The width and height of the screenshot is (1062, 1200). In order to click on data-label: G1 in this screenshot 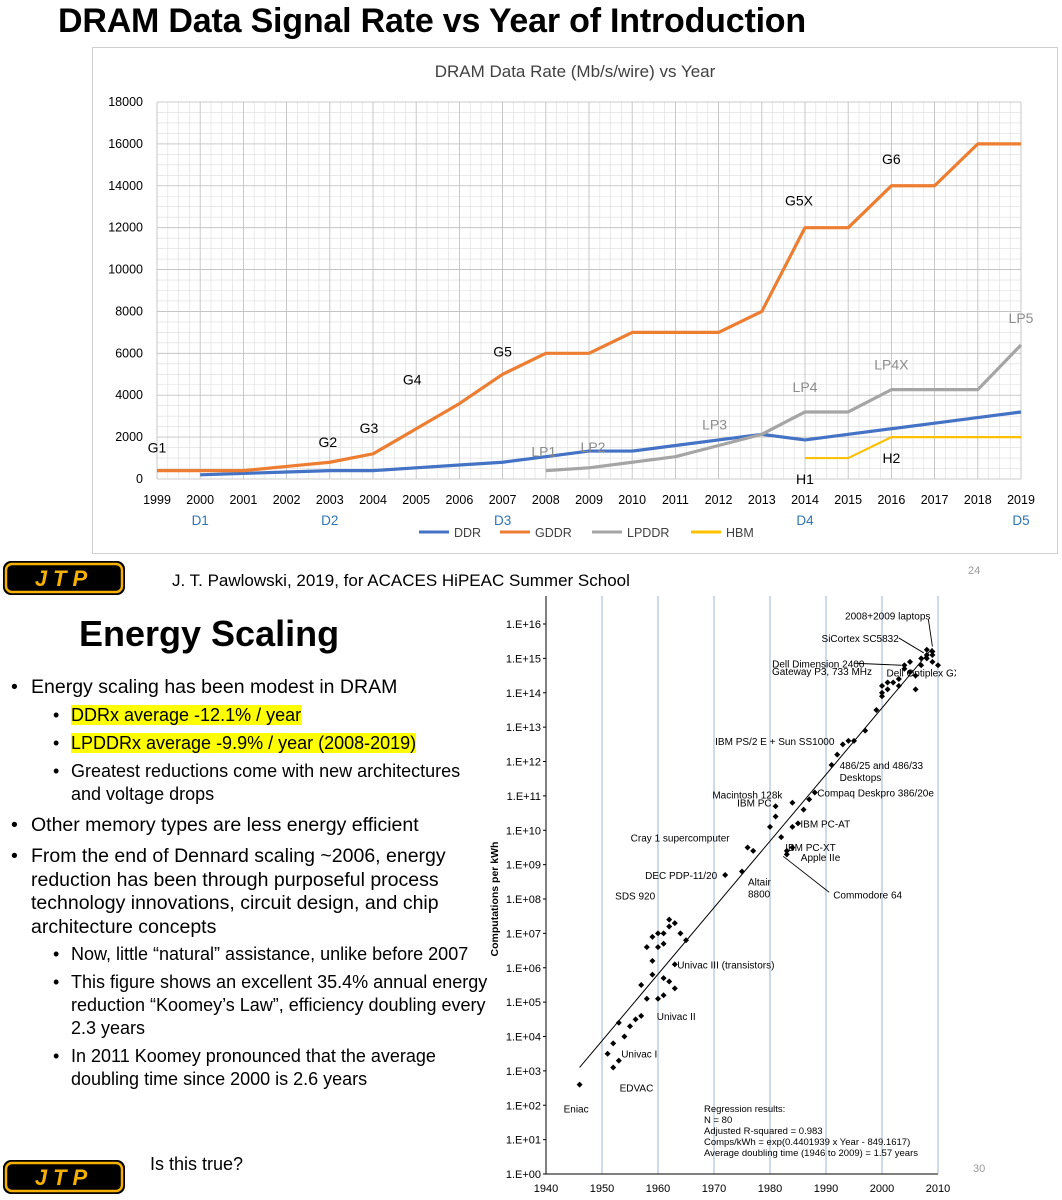, I will do `click(157, 448)`.